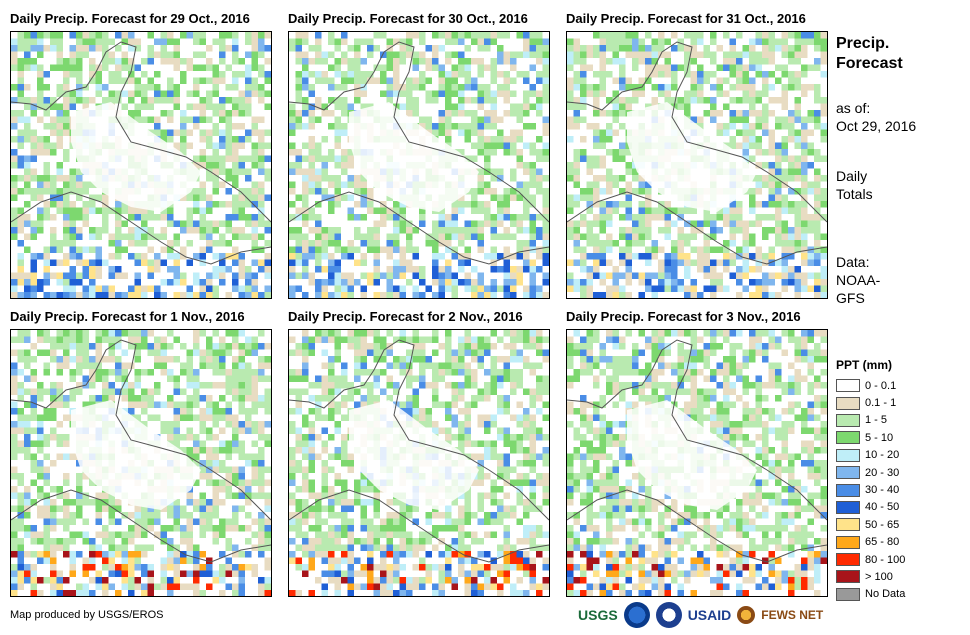  Describe the element at coordinates (882, 455) in the screenshot. I see `legend-label: 10 - 20` at that location.